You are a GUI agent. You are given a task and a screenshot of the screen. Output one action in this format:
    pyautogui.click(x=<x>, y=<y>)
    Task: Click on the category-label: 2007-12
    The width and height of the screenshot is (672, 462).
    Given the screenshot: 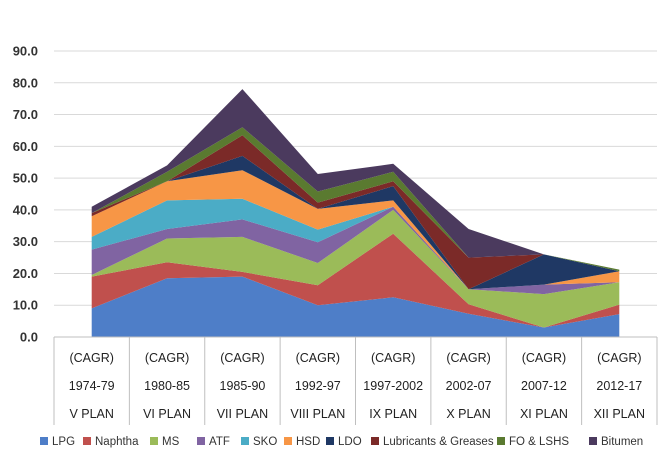 What is the action you would take?
    pyautogui.click(x=544, y=386)
    